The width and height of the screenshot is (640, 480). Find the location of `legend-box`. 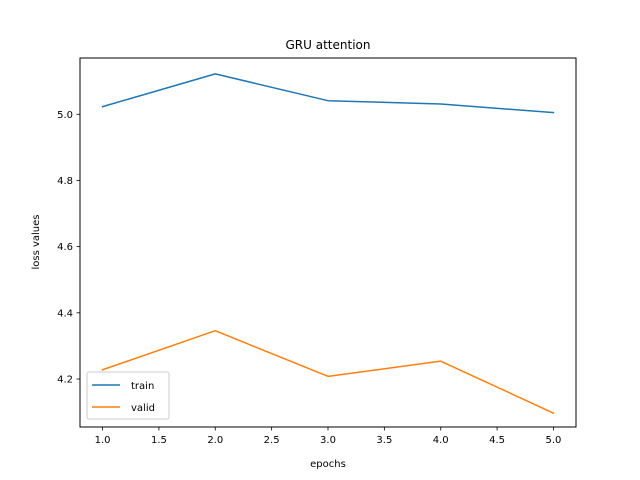

legend-box is located at coordinates (128, 395).